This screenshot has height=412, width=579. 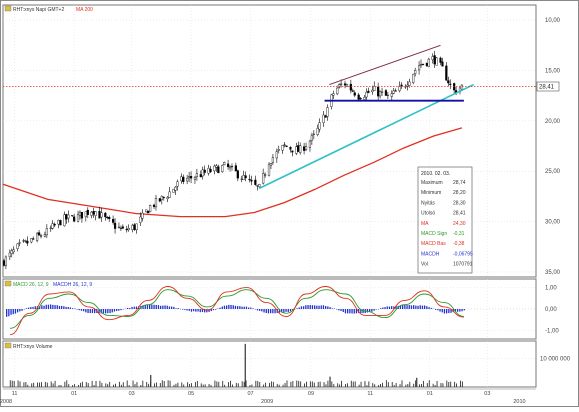 I want to click on tooltip-row-value: -0,38, so click(x=459, y=244).